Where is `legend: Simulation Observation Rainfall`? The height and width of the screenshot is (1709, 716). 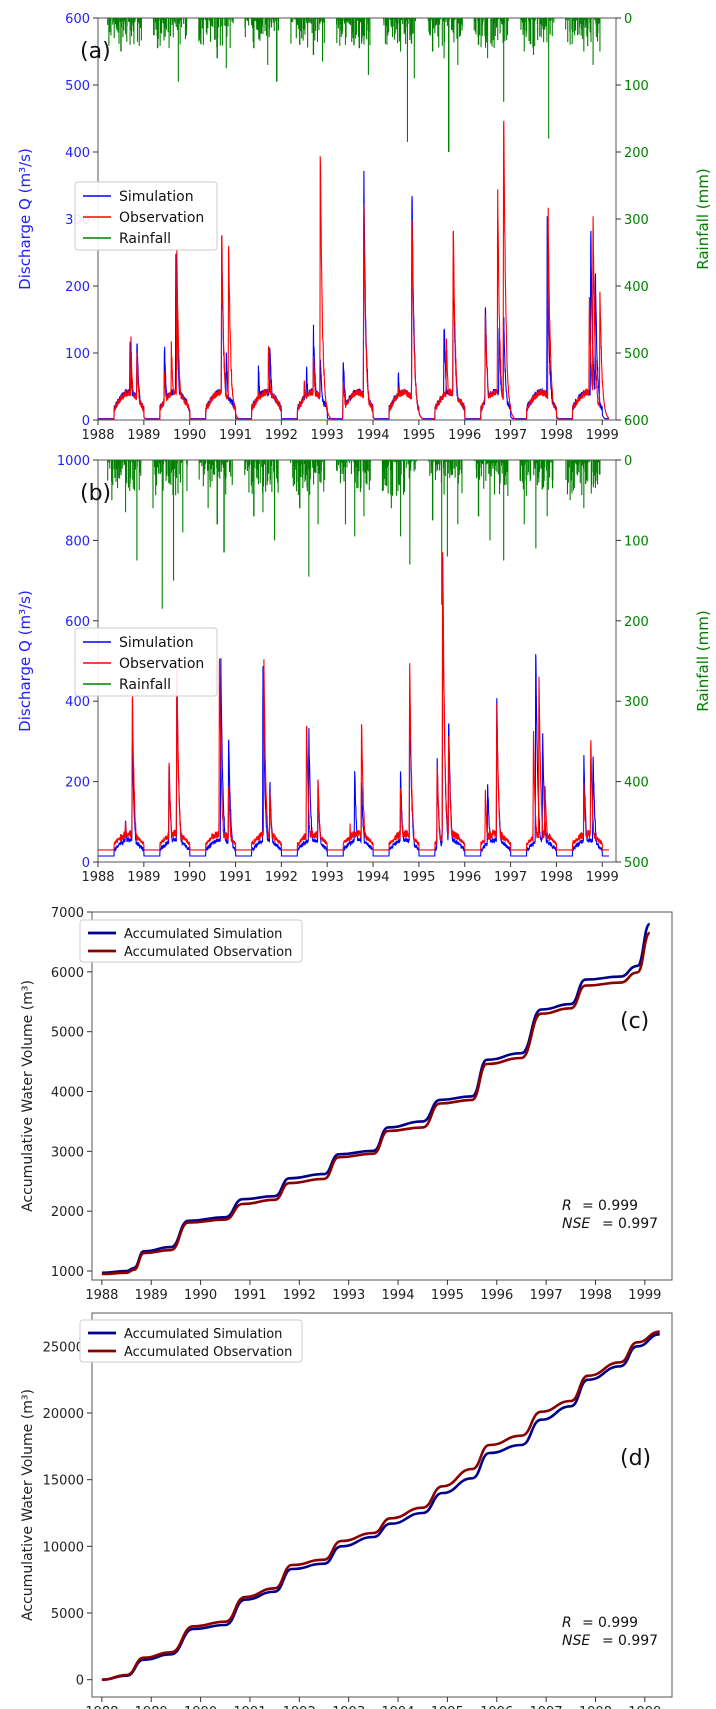
legend: Simulation Observation Rainfall is located at coordinates (146, 662).